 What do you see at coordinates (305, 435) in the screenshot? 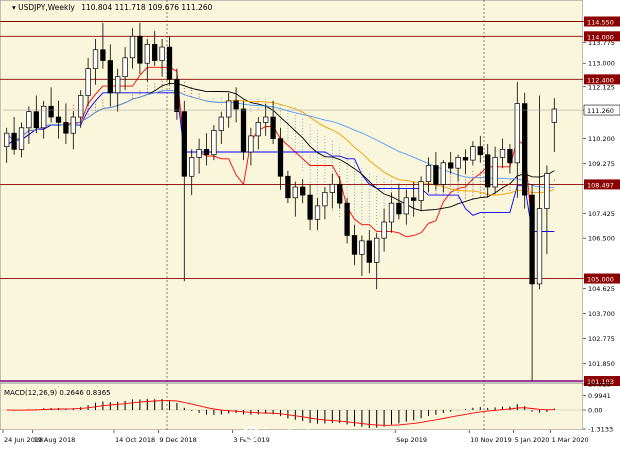
I see `watermark-text: instaforex` at bounding box center [305, 435].